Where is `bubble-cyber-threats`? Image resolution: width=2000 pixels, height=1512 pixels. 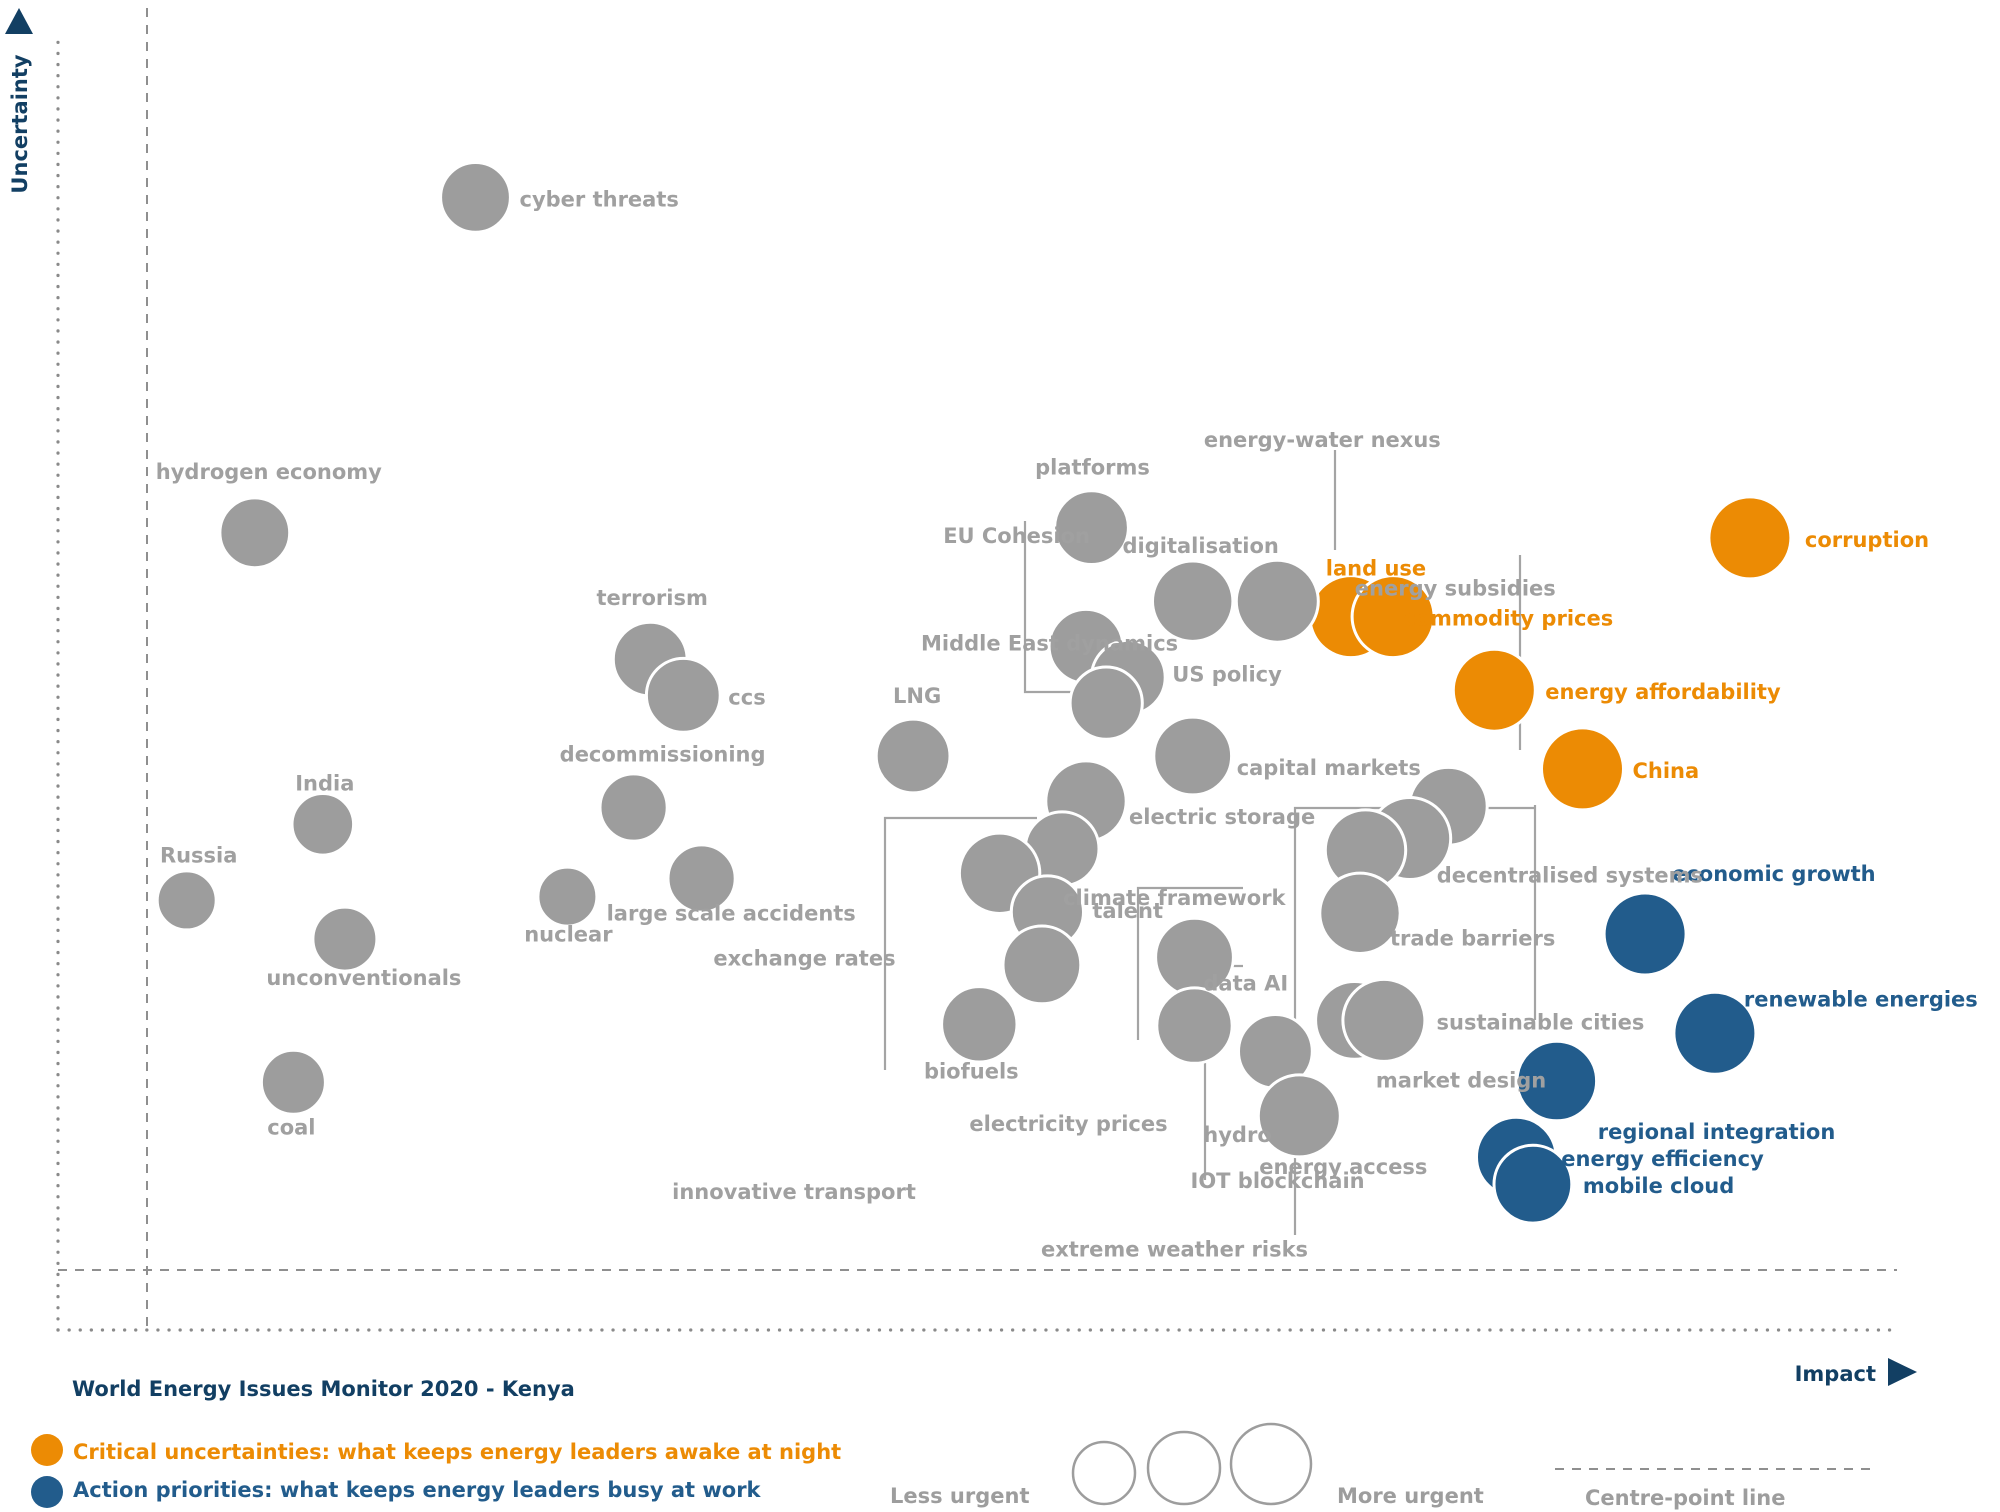
bubble-cyber-threats is located at coordinates (475, 197).